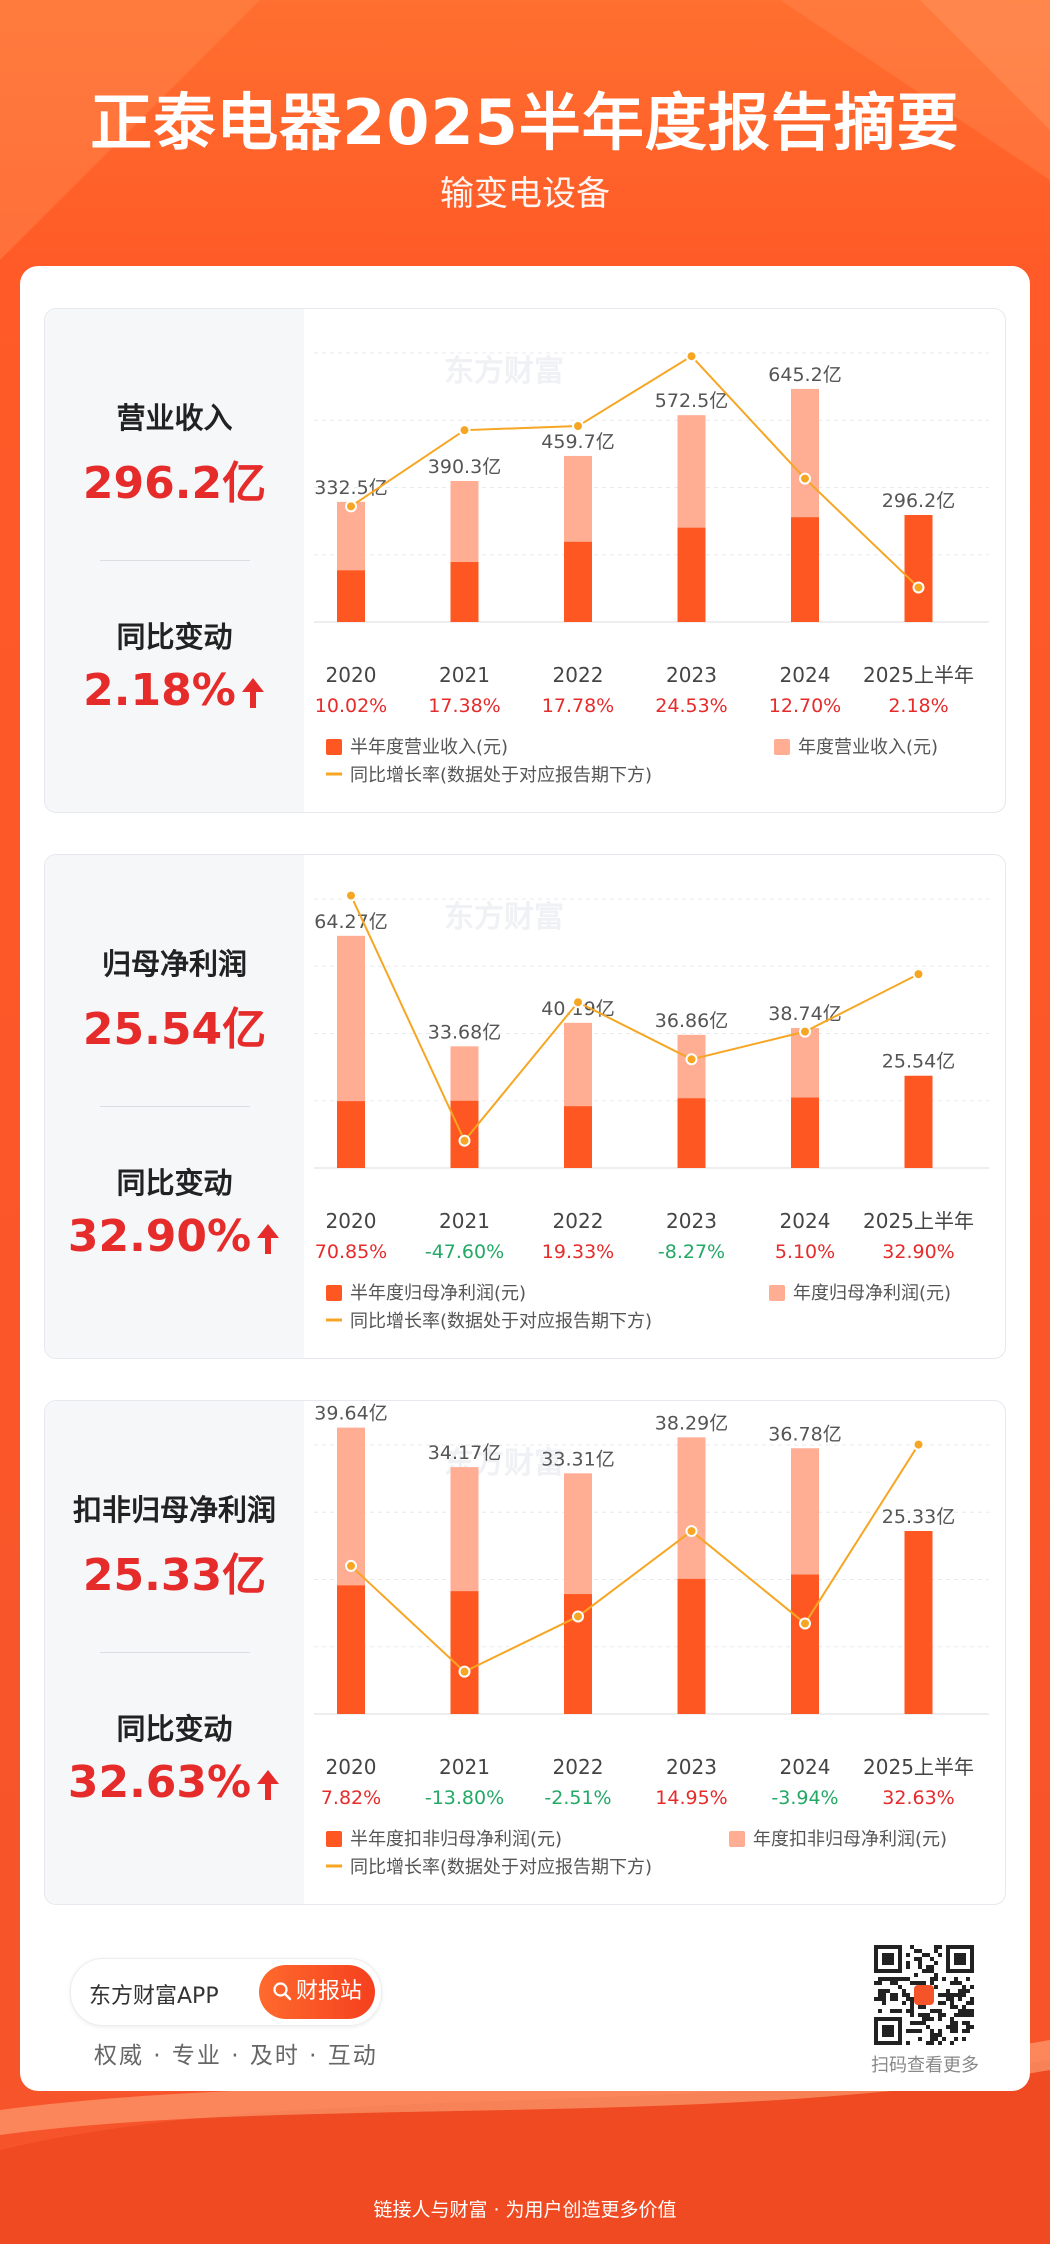 This screenshot has width=1050, height=2244. Describe the element at coordinates (850, 1839) in the screenshot. I see `legend-annual-label: 年度扣非归母净利润(元)` at that location.